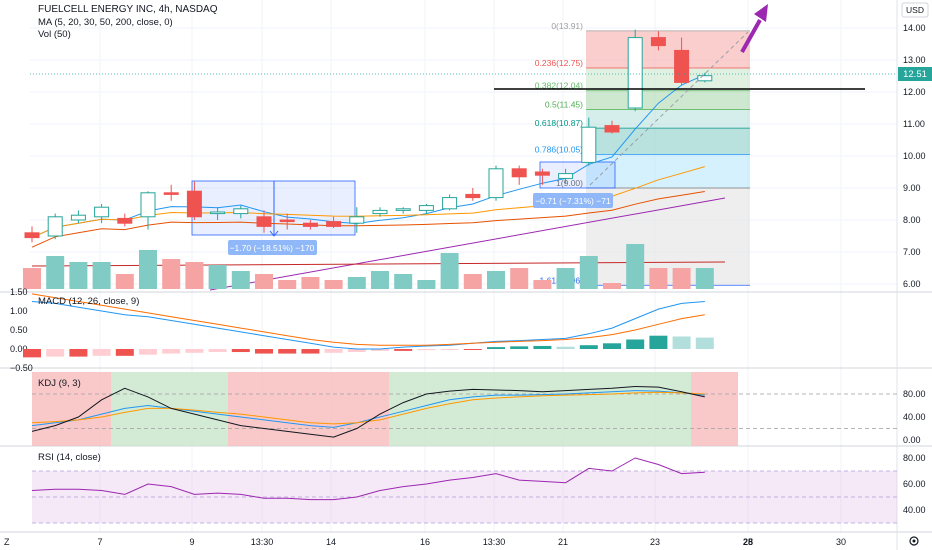  Describe the element at coordinates (19, 349) in the screenshot. I see `macd-tick: 0.00` at that location.